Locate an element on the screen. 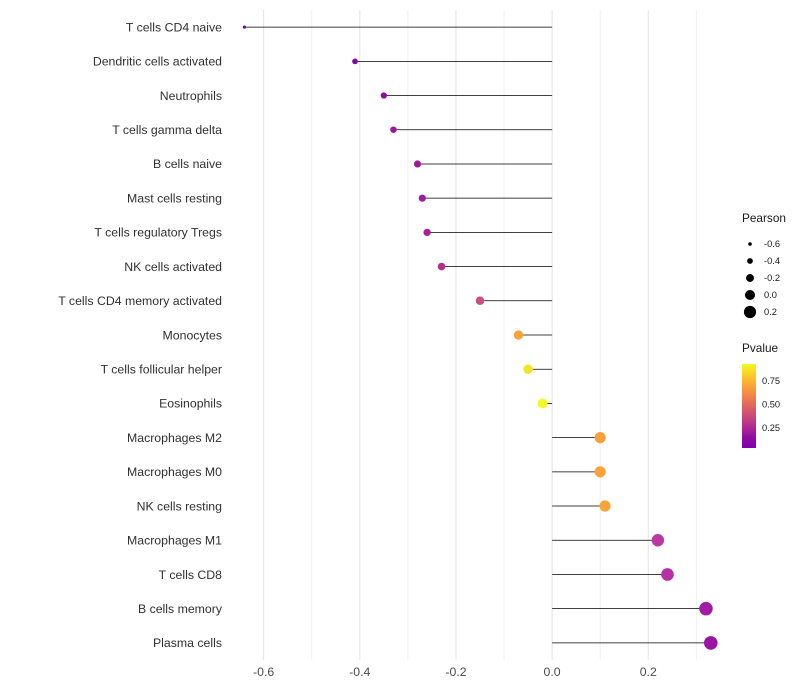 This screenshot has height=700, width=800. legend-gradient-label: 0.50 is located at coordinates (771, 404).